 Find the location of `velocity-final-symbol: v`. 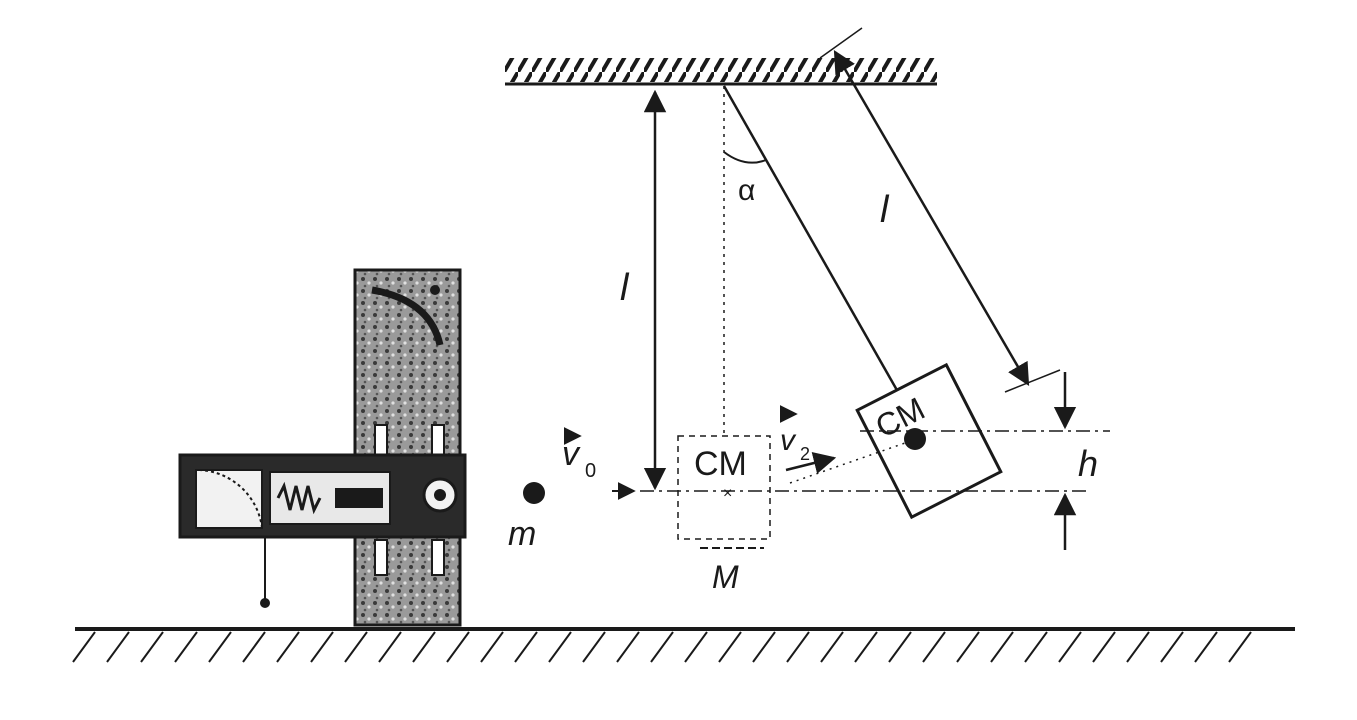

velocity-final-symbol: v is located at coordinates (788, 440).